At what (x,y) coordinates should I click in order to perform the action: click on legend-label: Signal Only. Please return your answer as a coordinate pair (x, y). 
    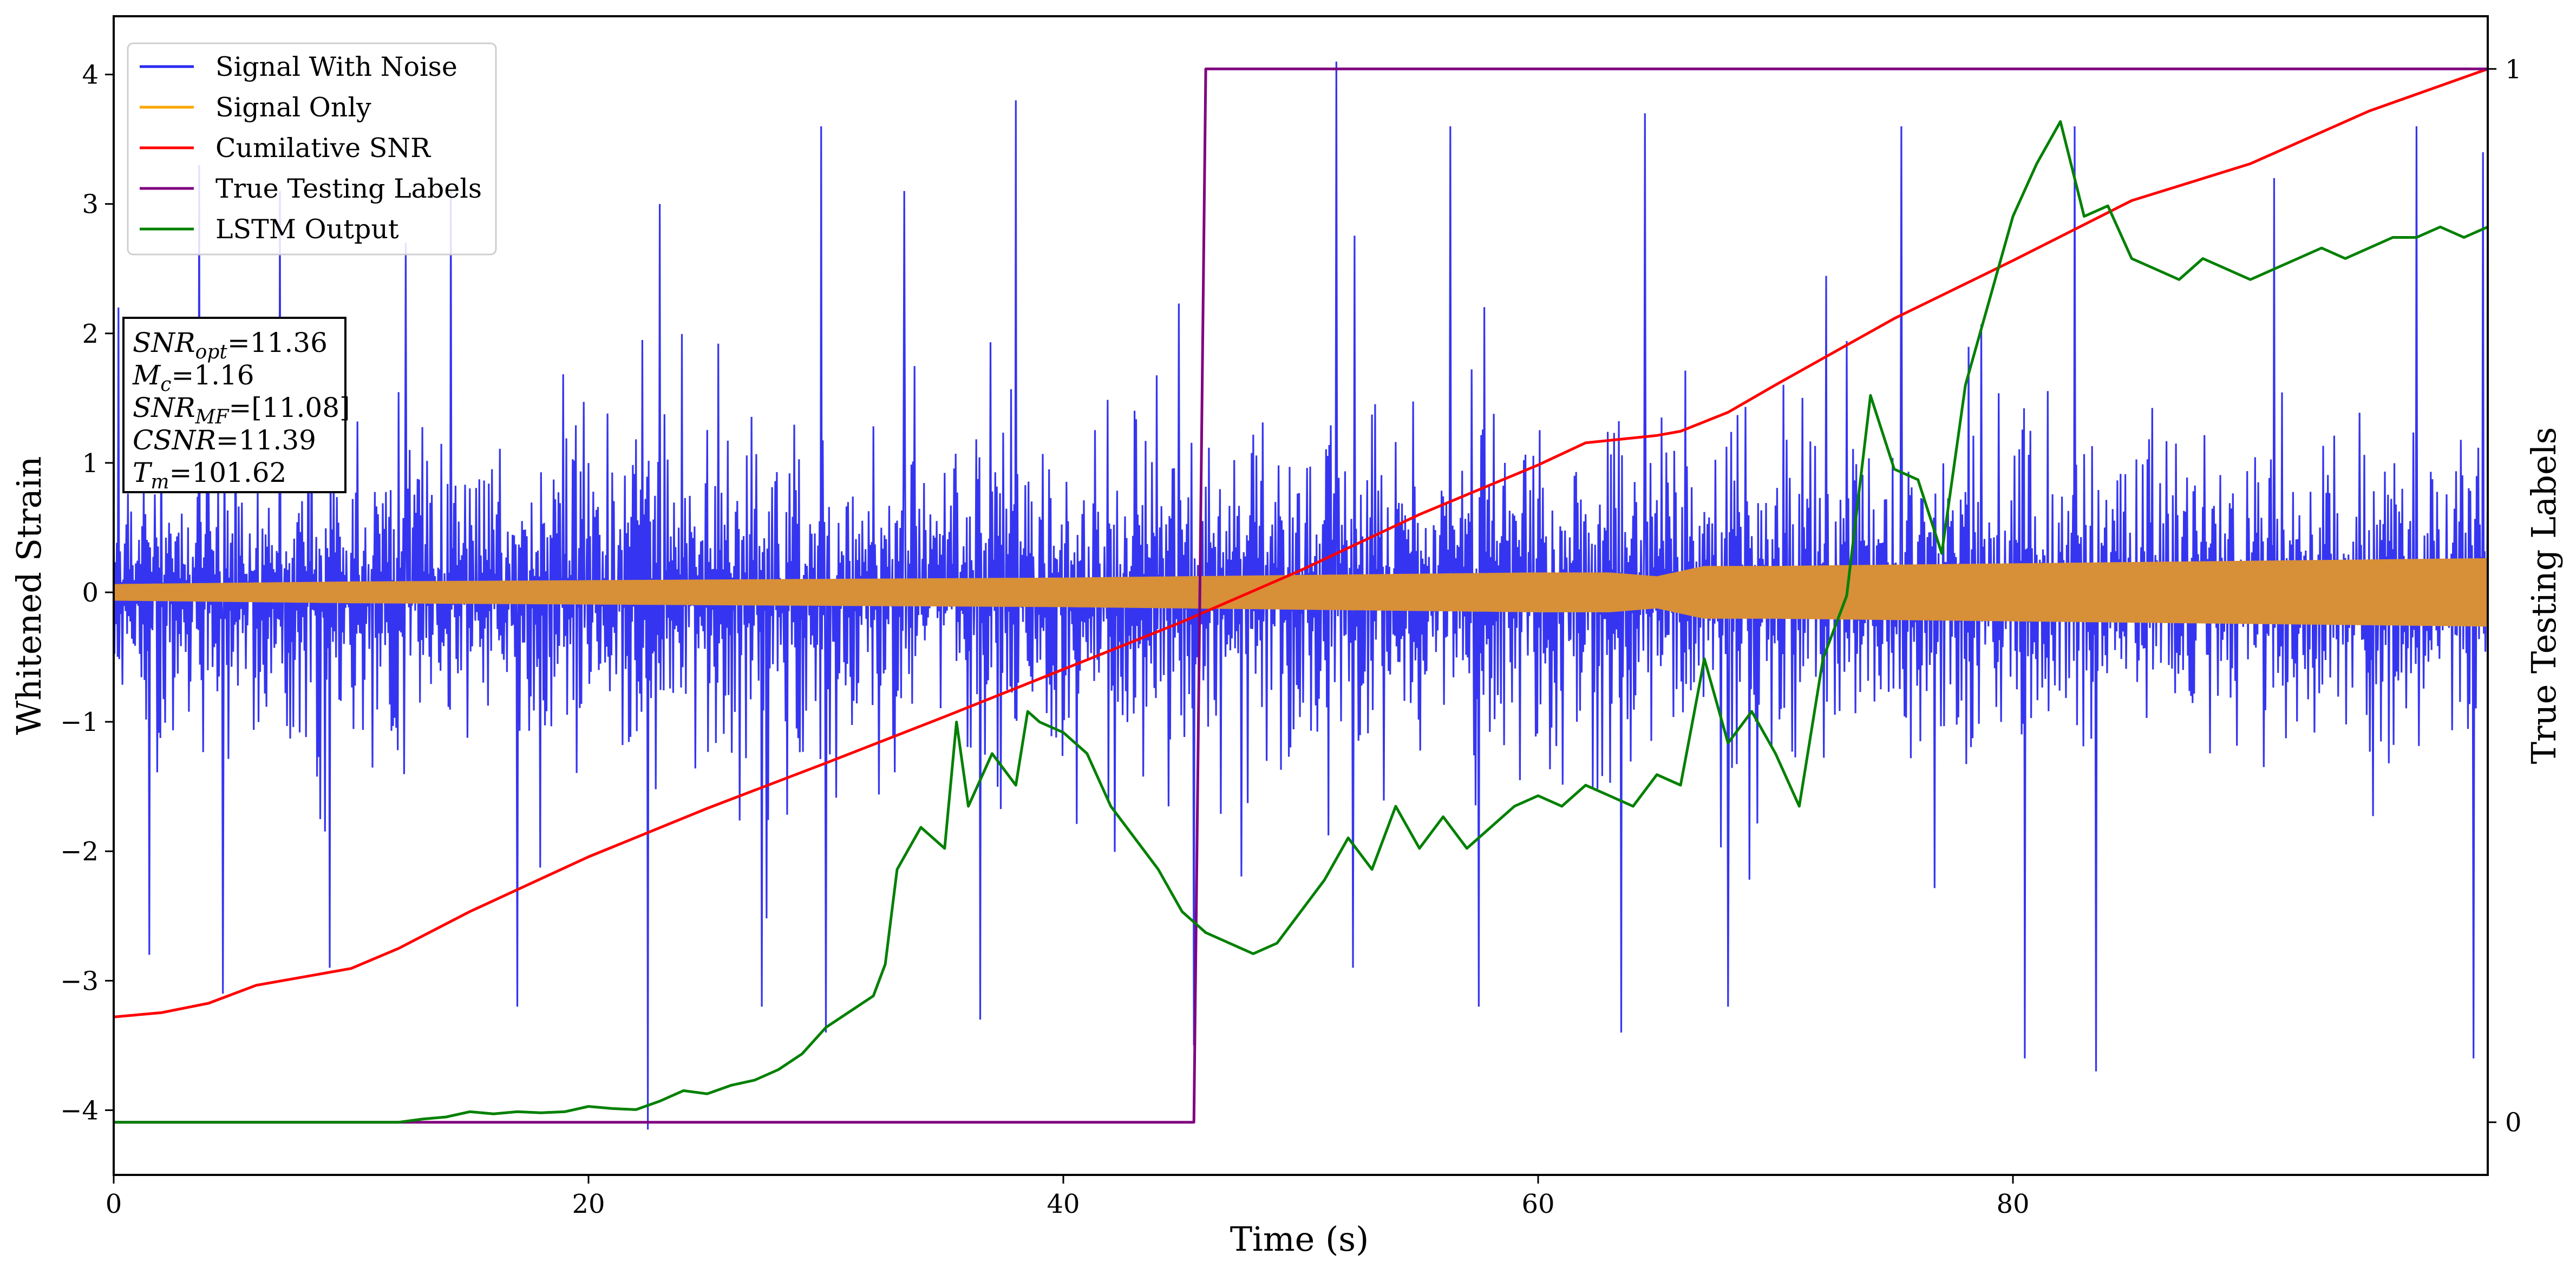
    Looking at the image, I should click on (293, 107).